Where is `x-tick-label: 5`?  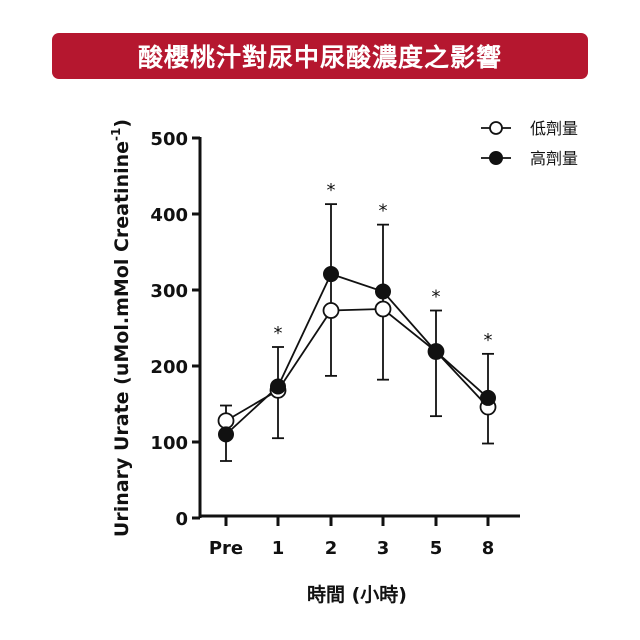
x-tick-label: 5 is located at coordinates (436, 548).